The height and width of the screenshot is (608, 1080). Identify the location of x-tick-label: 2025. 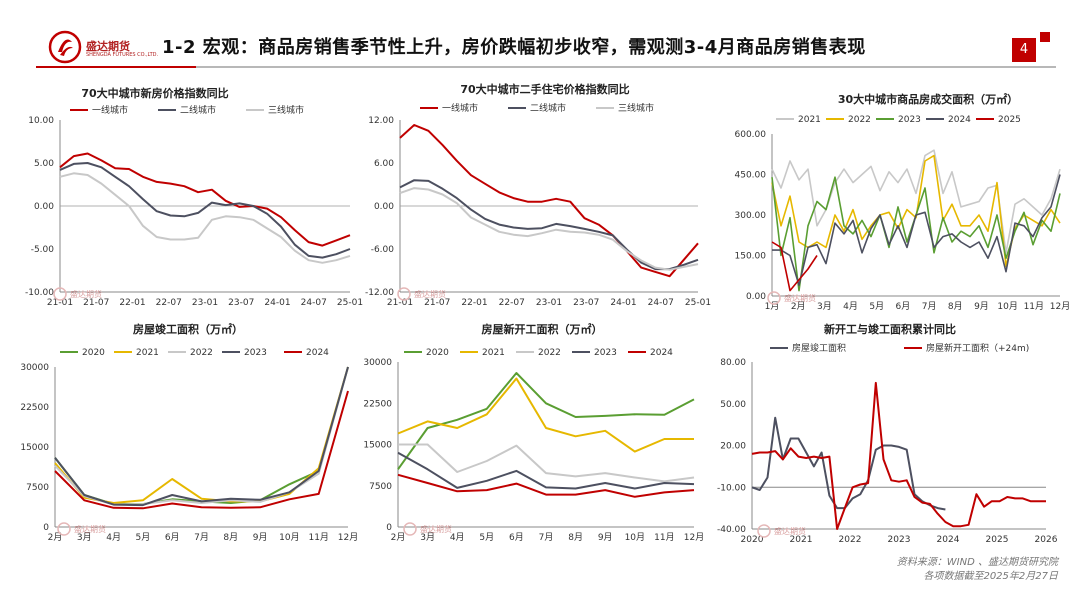
(997, 540).